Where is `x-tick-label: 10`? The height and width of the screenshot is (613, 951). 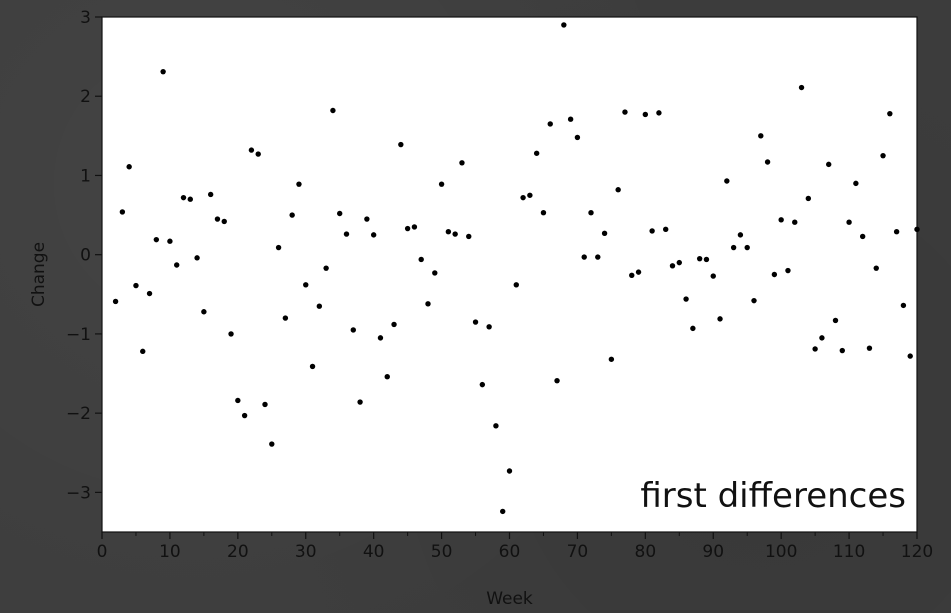 x-tick-label: 10 is located at coordinates (170, 552).